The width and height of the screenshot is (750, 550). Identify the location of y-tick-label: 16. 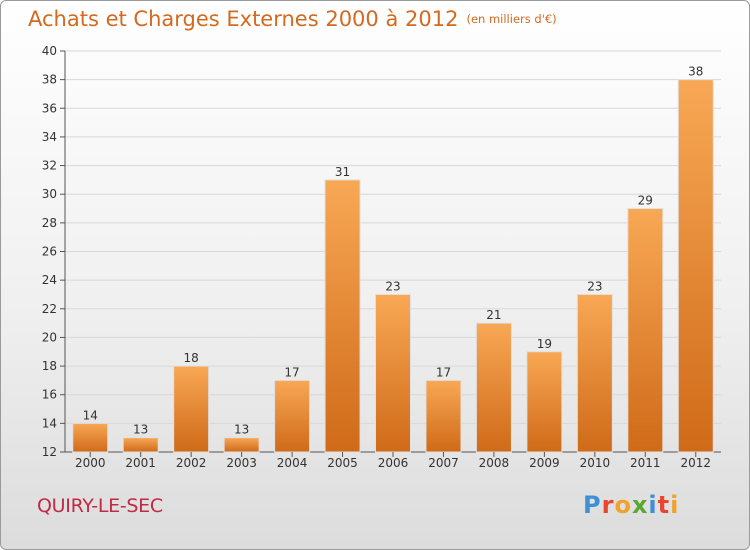
(49, 395).